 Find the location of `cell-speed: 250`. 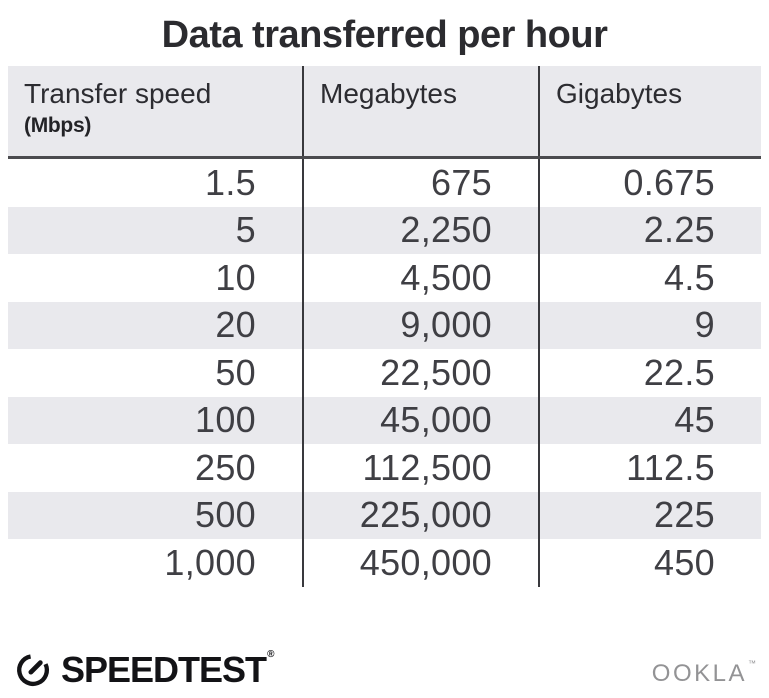

cell-speed: 250 is located at coordinates (225, 467).